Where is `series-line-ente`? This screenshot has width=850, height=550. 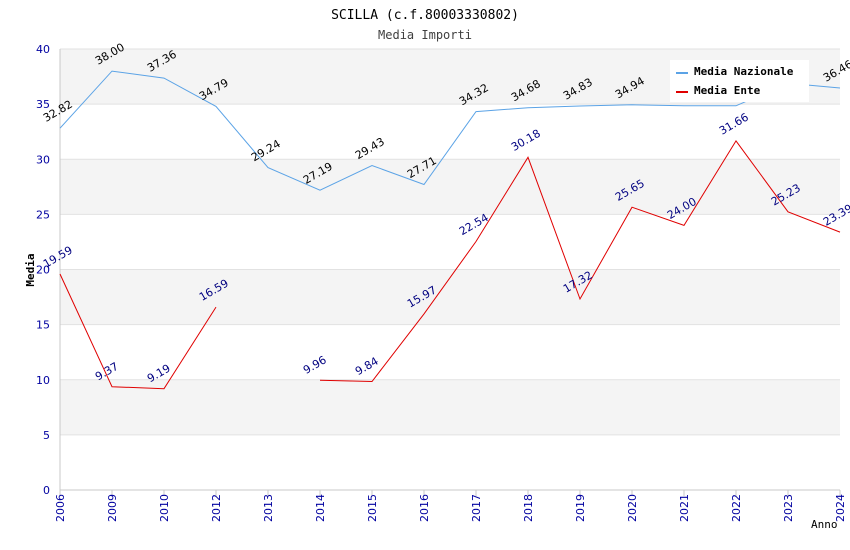
series-line-ente is located at coordinates (138, 331).